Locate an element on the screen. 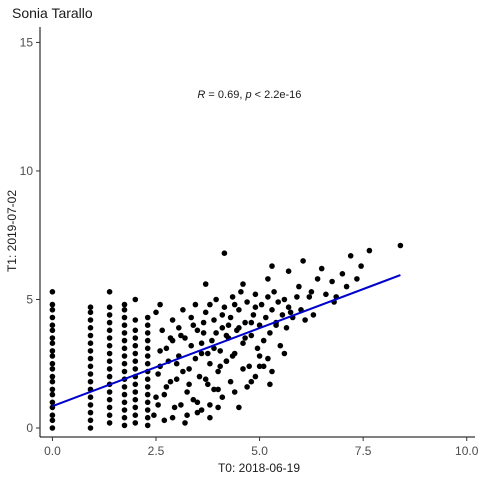  y-tick-label: 10 is located at coordinates (27, 171).